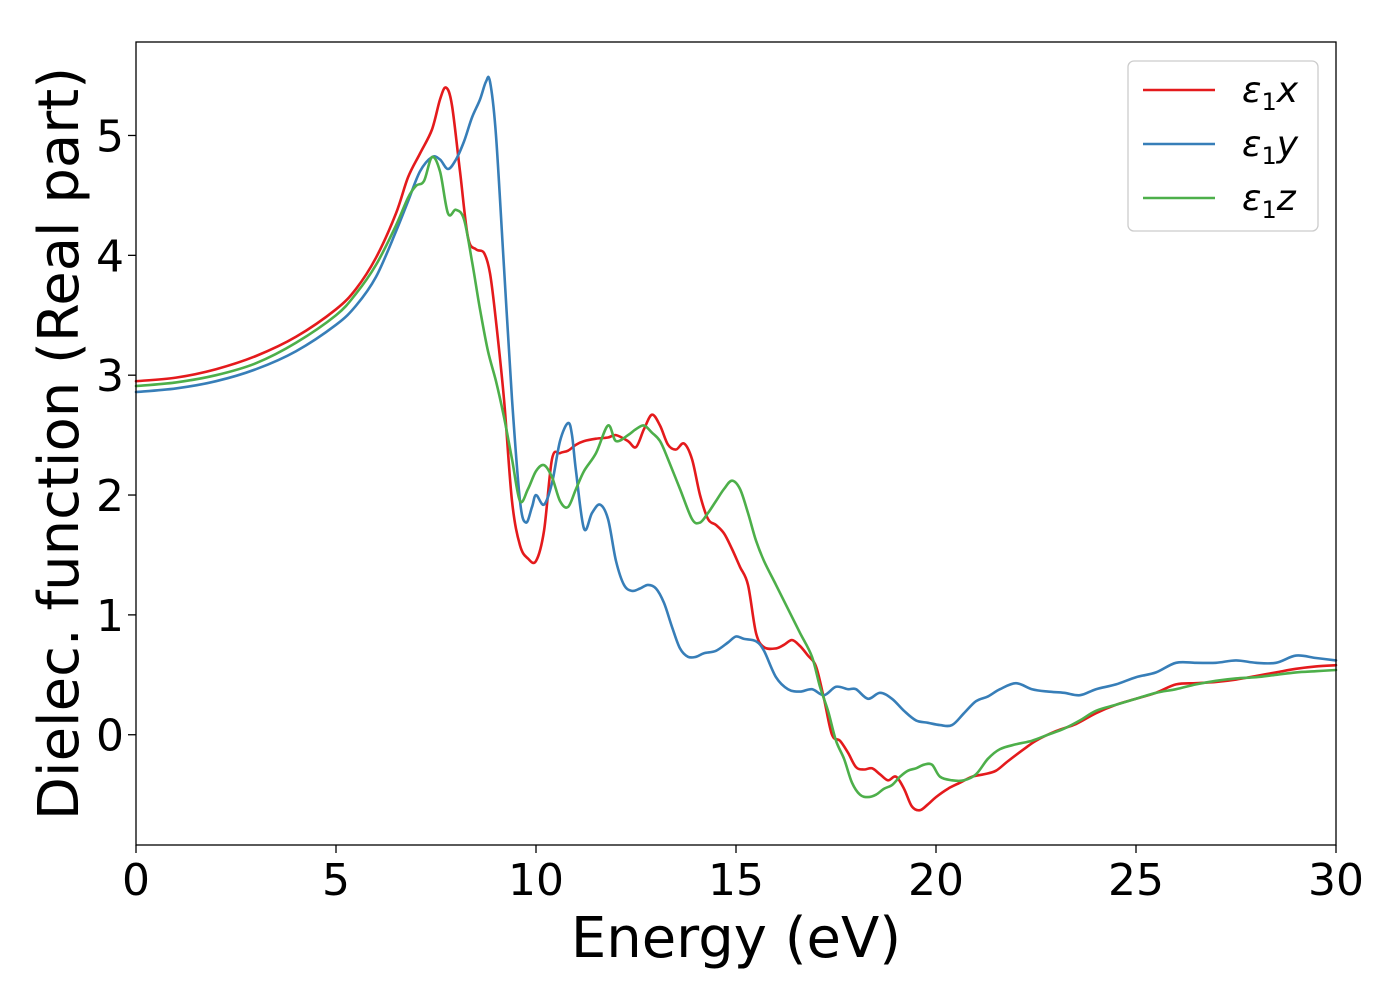  Describe the element at coordinates (116, 436) in the screenshot. I see `y-axis-ticks: 0 1 2 3 4 5` at that location.